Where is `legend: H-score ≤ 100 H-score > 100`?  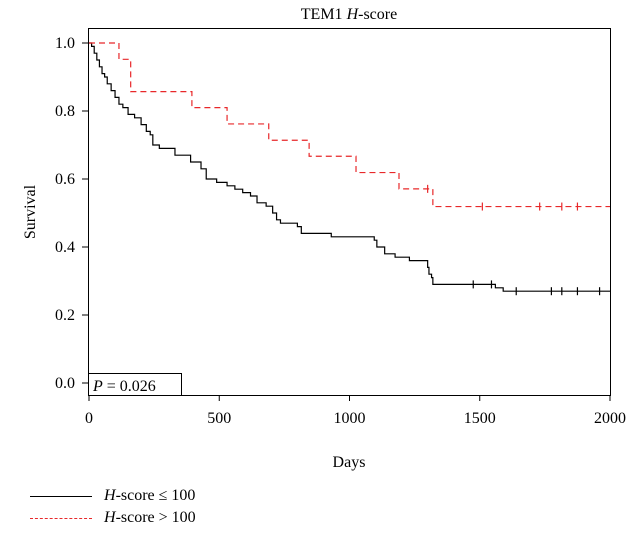
legend: H-score ≤ 100 H-score > 100 is located at coordinates (113, 507).